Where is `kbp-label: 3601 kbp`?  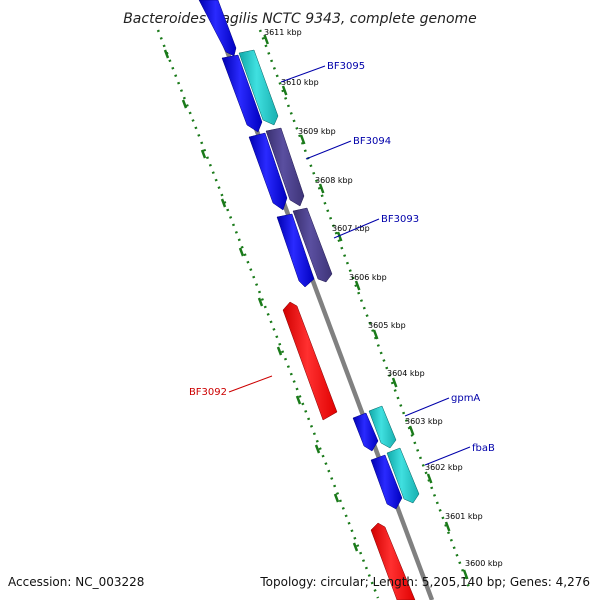
kbp-label: 3601 kbp is located at coordinates (464, 516).